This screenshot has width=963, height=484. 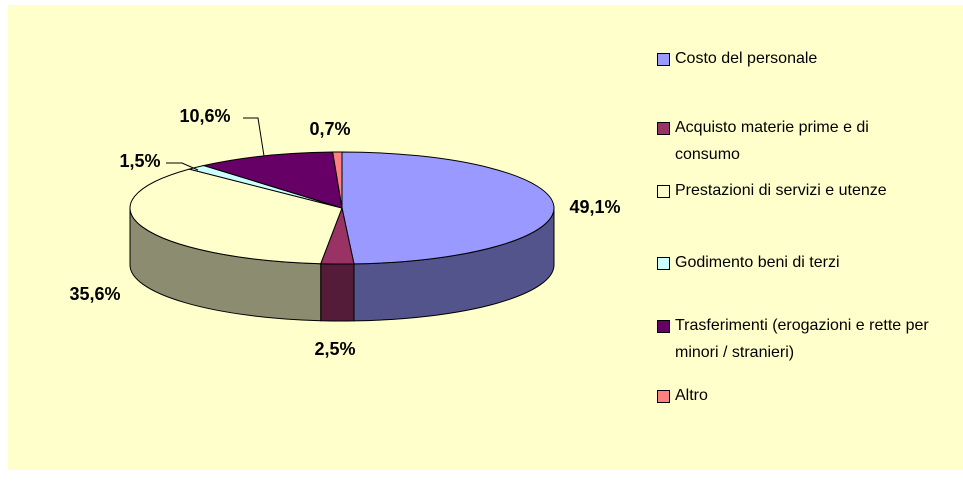 What do you see at coordinates (204, 116) in the screenshot?
I see `data-label: 10,6%` at bounding box center [204, 116].